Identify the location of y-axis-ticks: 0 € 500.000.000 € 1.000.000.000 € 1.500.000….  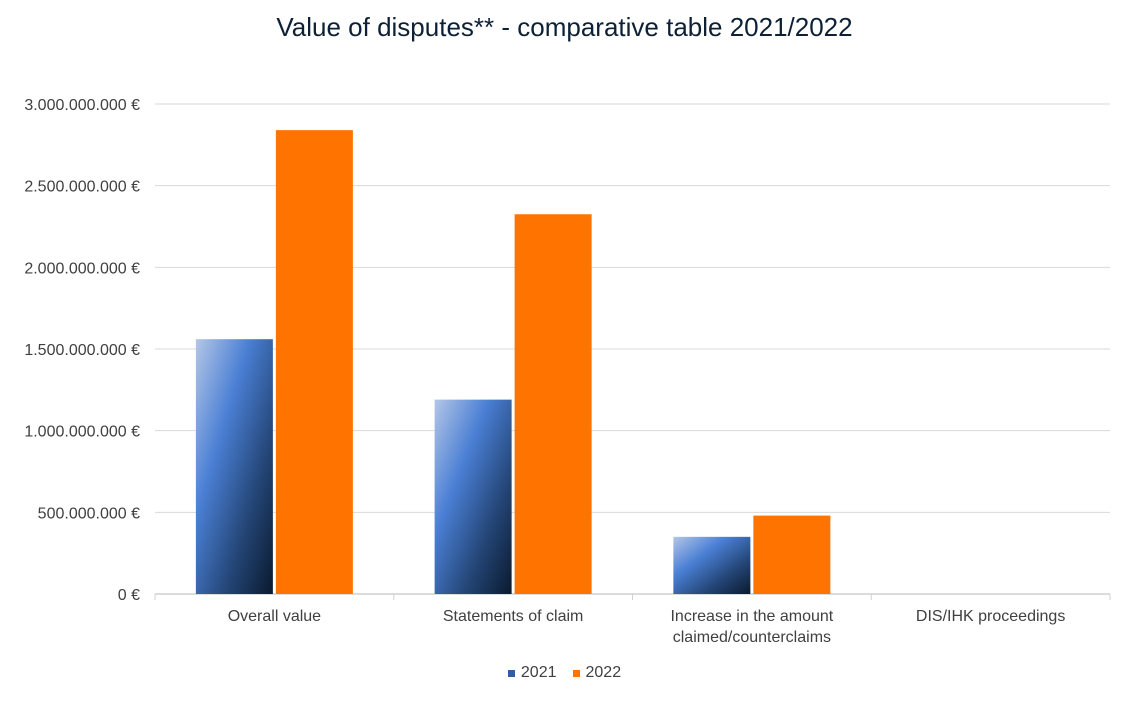
(82, 350).